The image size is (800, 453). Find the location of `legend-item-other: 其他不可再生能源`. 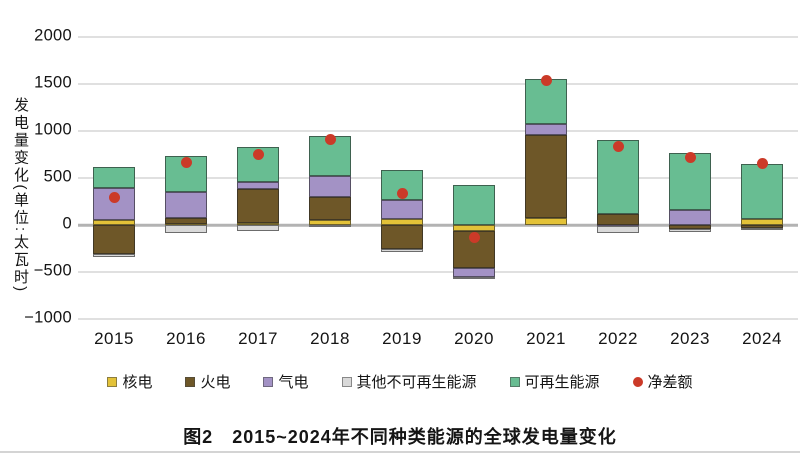

legend-item-other: 其他不可再生能源 is located at coordinates (409, 381).